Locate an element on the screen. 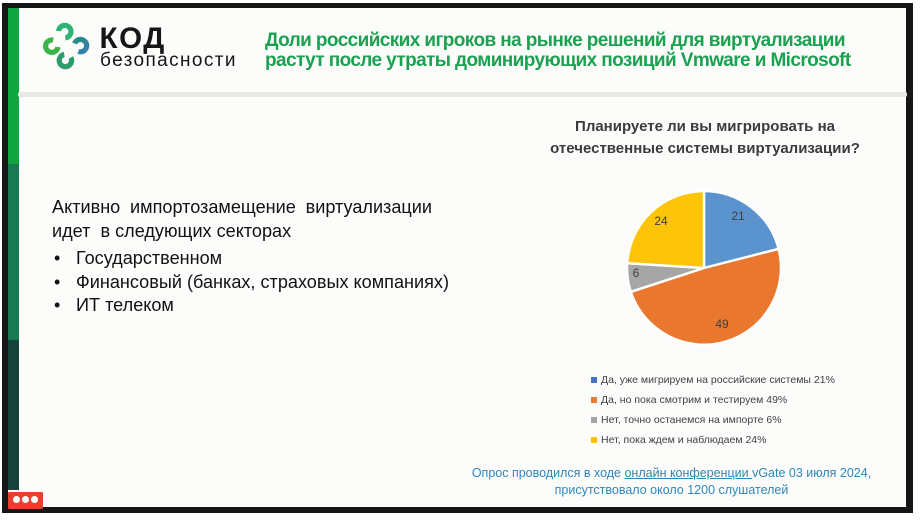  svg-text: 21 is located at coordinates (738, 216).